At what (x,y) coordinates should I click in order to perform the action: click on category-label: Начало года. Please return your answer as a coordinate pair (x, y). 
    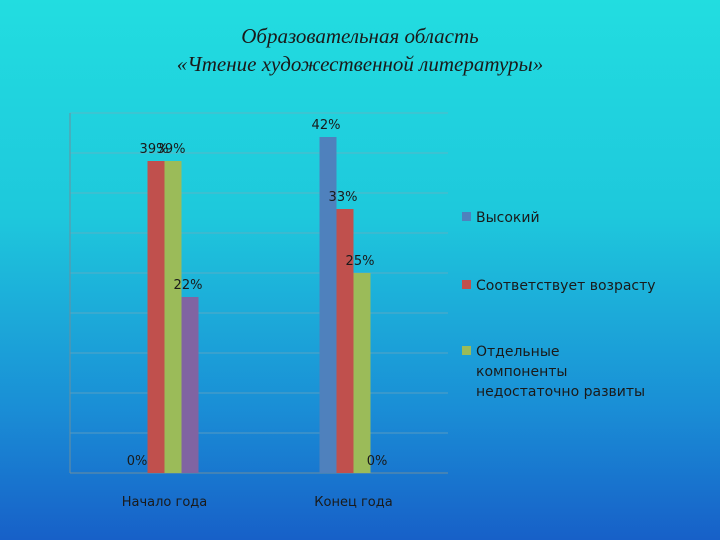
    Looking at the image, I should click on (165, 502).